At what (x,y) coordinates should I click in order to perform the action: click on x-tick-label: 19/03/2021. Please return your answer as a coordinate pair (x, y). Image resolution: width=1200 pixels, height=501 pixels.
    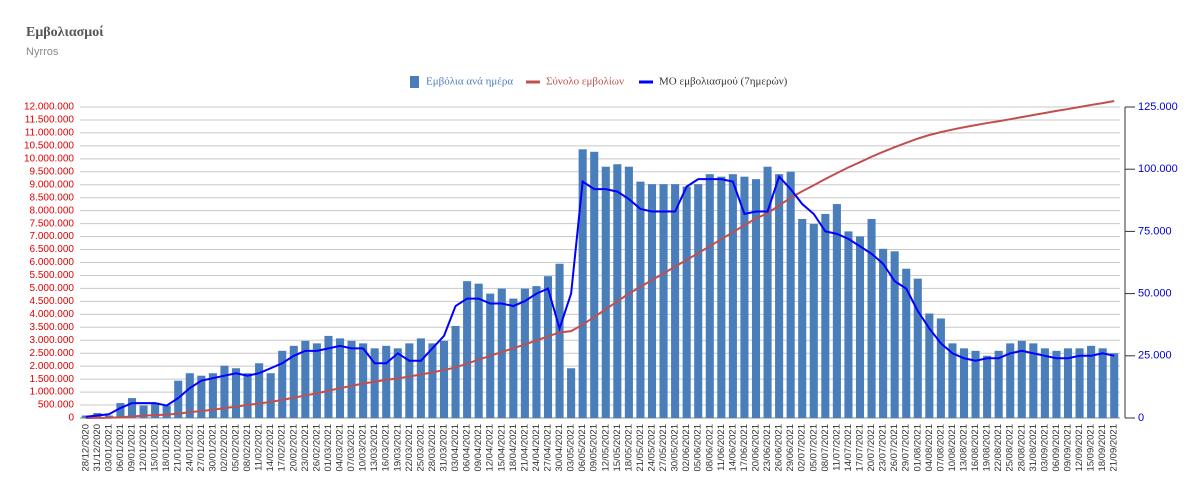
    Looking at the image, I should click on (397, 448).